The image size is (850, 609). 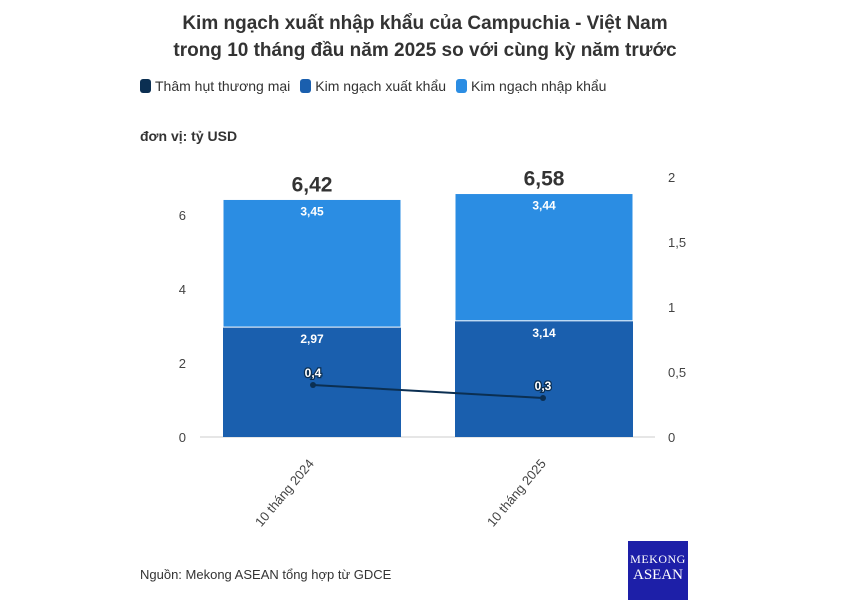 I want to click on legend-label: Kim ngạch nhập khẩu, so click(x=539, y=86).